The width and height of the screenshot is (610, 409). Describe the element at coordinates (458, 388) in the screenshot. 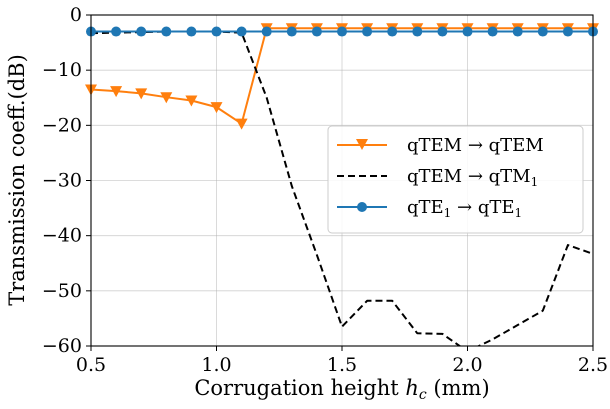

I see `x-axis-label-unit: (mm)` at that location.